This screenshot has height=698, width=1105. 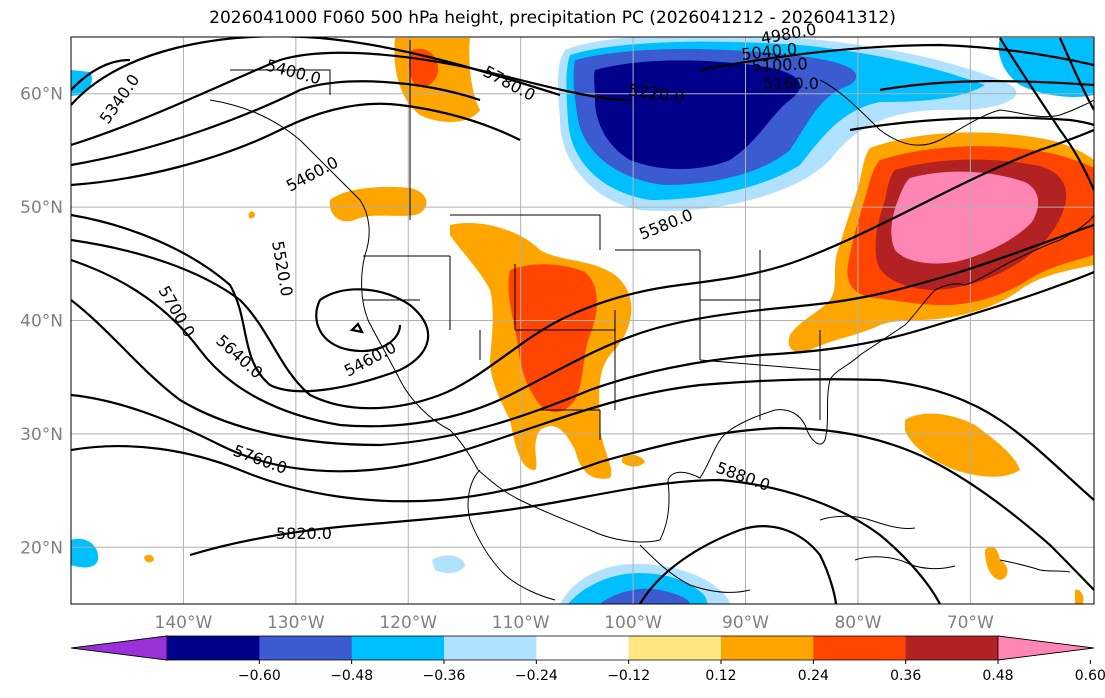 I want to click on lon-tick-label: 110°W, so click(x=521, y=623).